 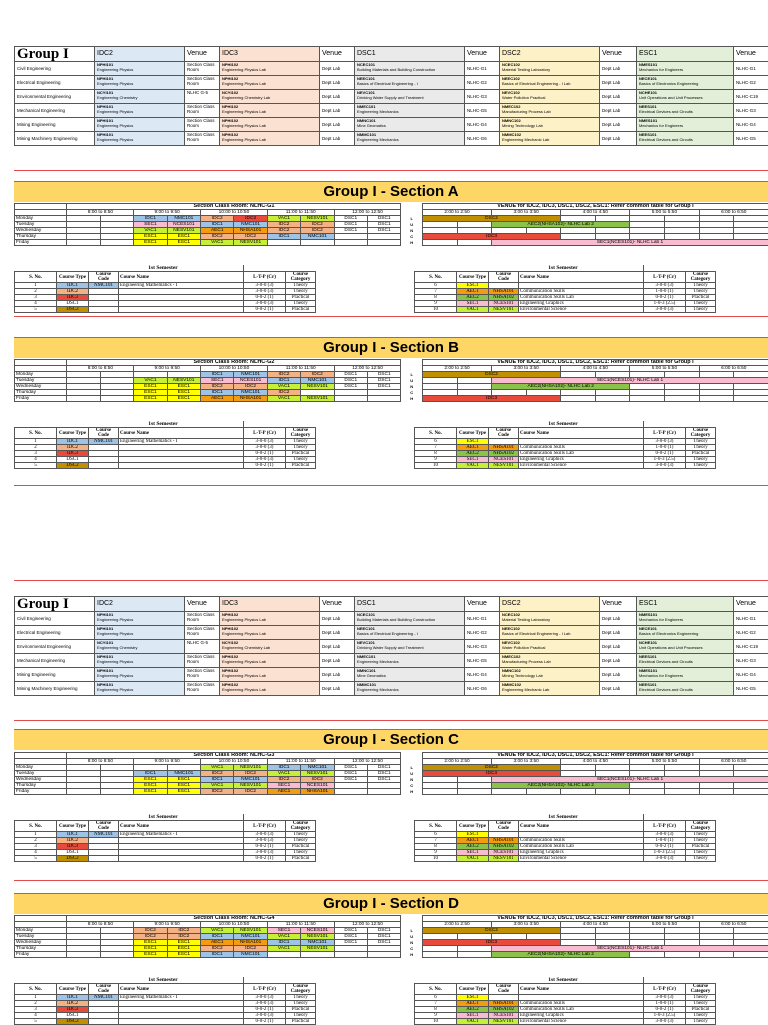 What do you see at coordinates (391, 347) in the screenshot?
I see `section-b-title: Group I - Section B` at bounding box center [391, 347].